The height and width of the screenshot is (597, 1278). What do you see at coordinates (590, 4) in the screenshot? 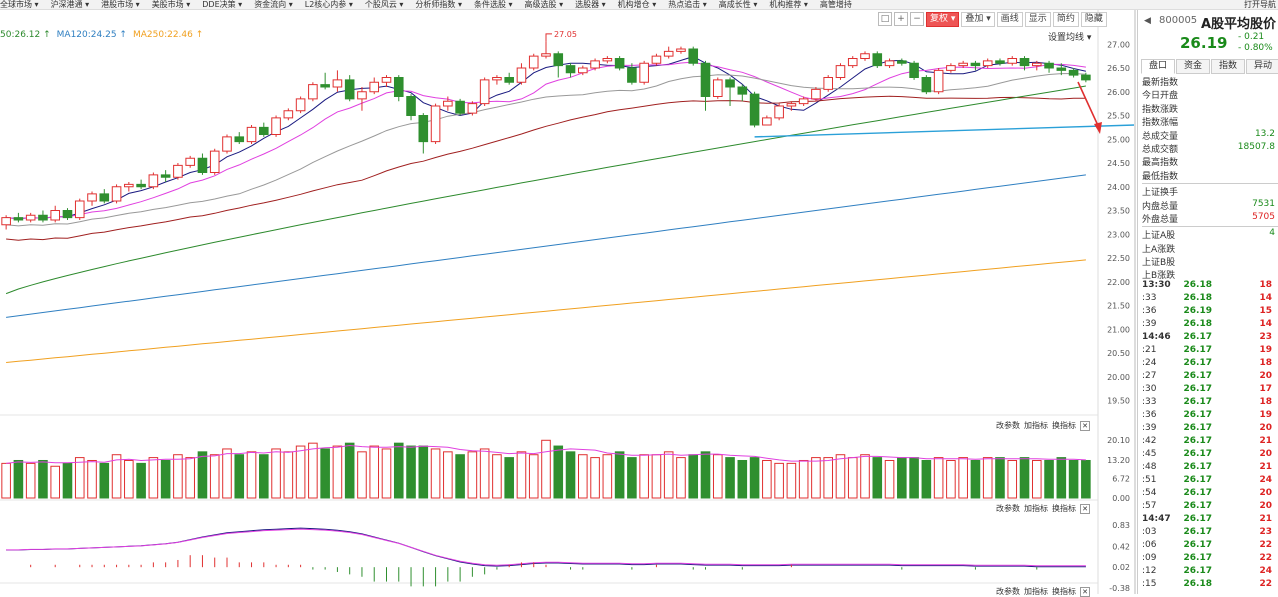
I see `topnav-item: 选股器 ▾` at bounding box center [590, 4].